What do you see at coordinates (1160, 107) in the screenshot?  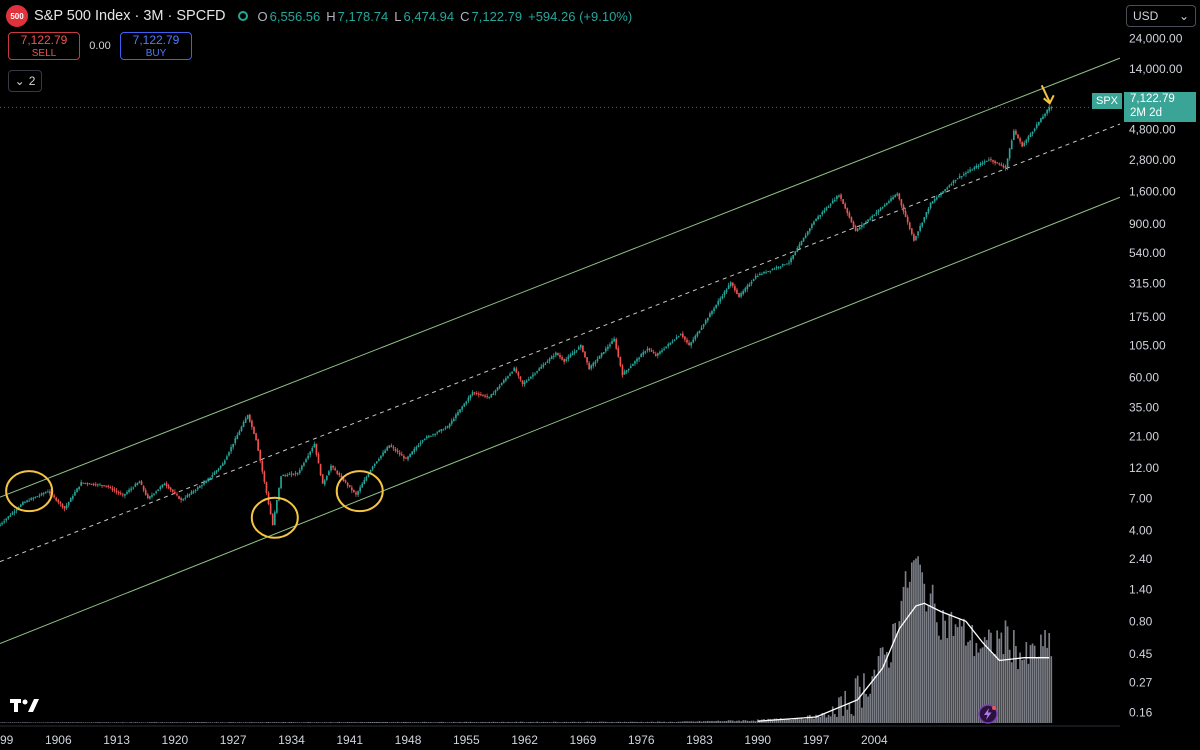 I see `last-price-values: 7,122.79 2M 2d` at bounding box center [1160, 107].